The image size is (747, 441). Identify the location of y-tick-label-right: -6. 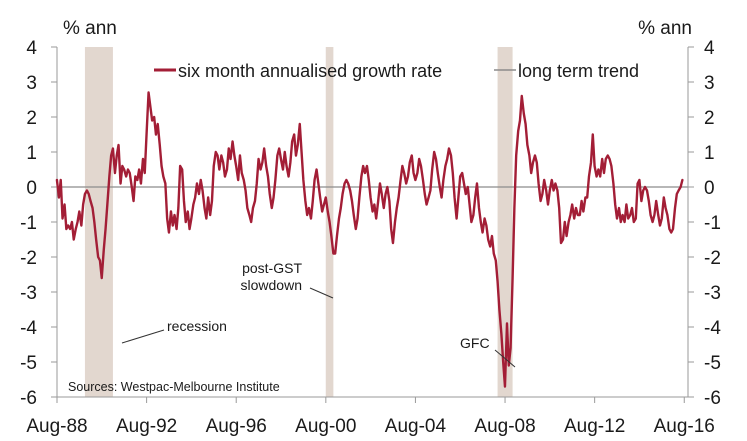
(712, 398).